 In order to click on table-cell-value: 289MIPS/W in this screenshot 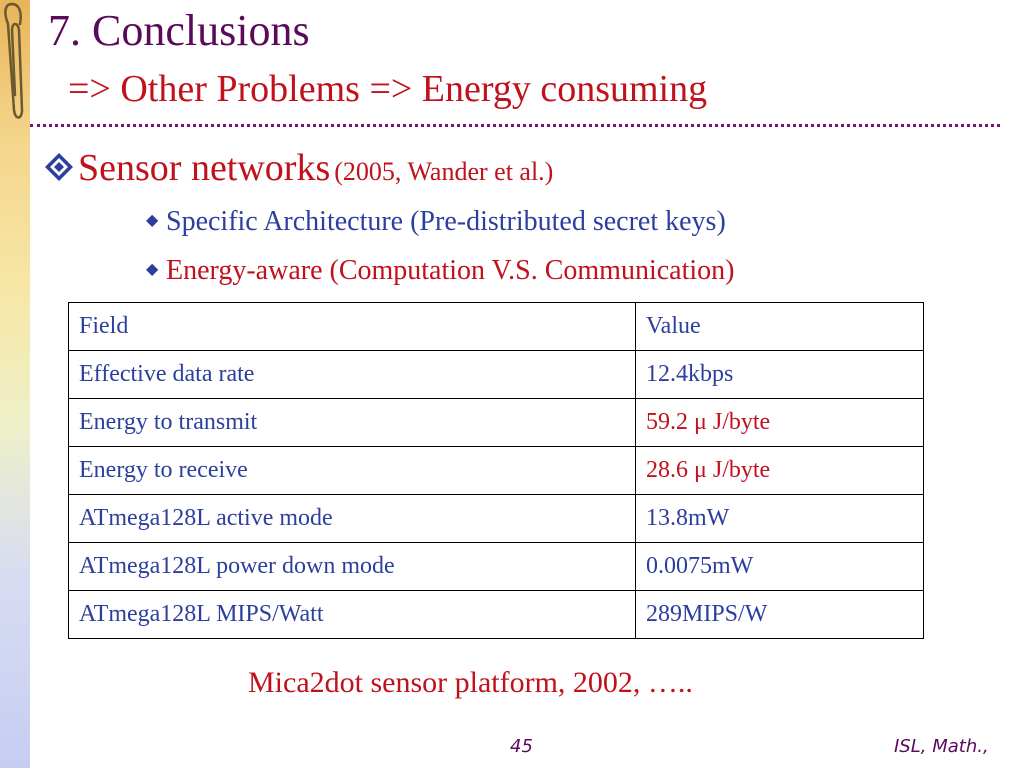, I will do `click(779, 614)`.